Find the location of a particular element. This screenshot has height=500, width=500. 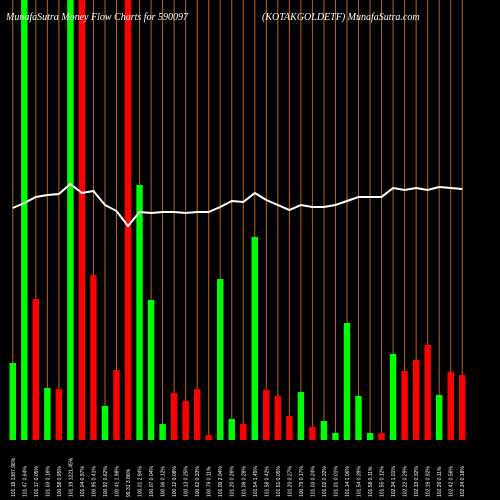

x-tick-label: 102.33 0.32% is located at coordinates (417, 481).